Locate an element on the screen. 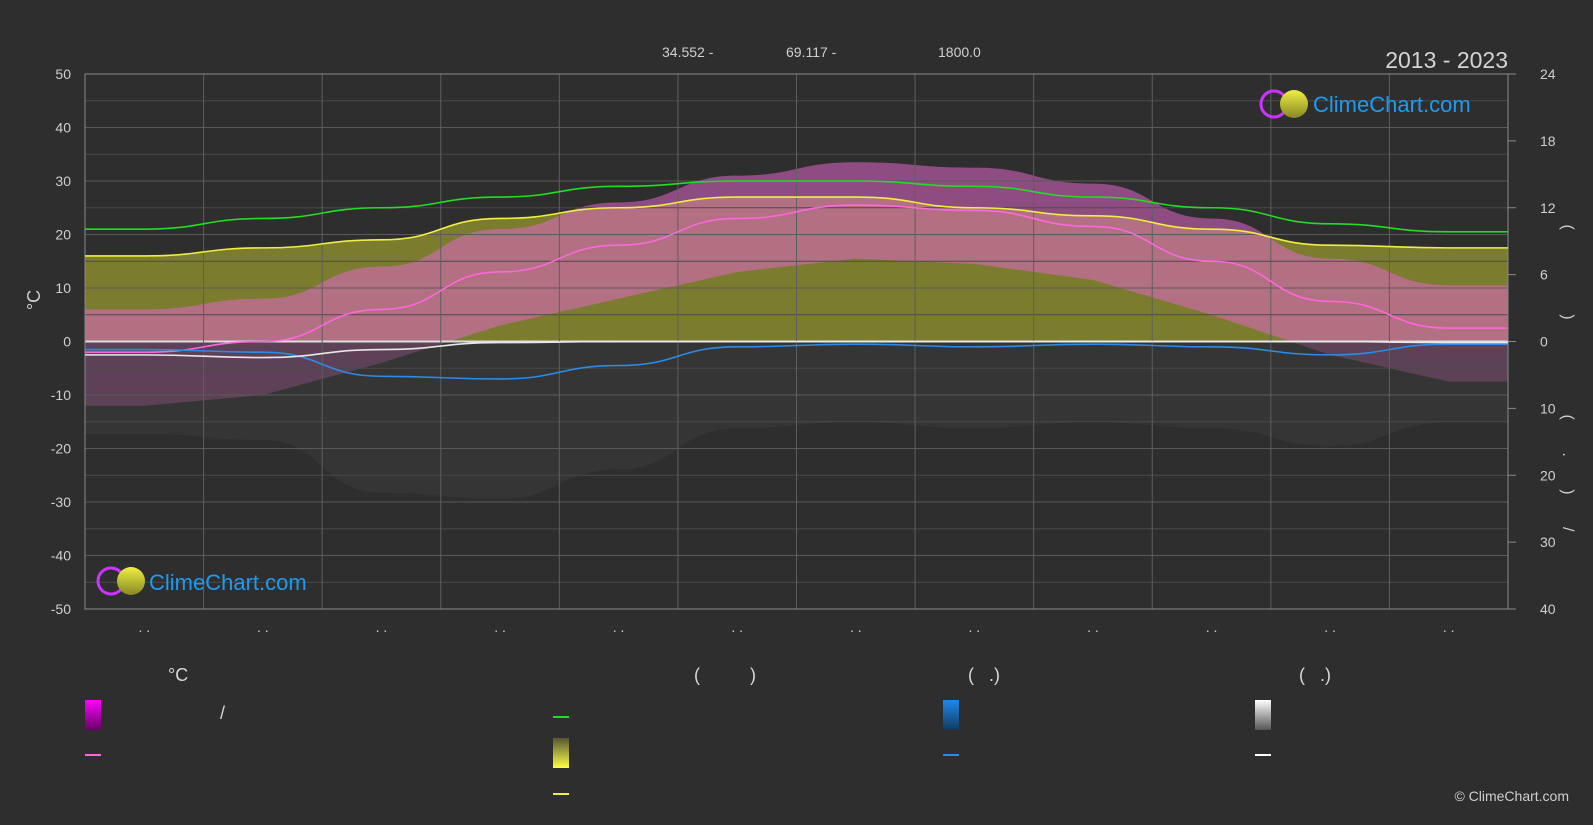 The width and height of the screenshot is (1593, 825). legend-temp-line-swatch is located at coordinates (93, 755).